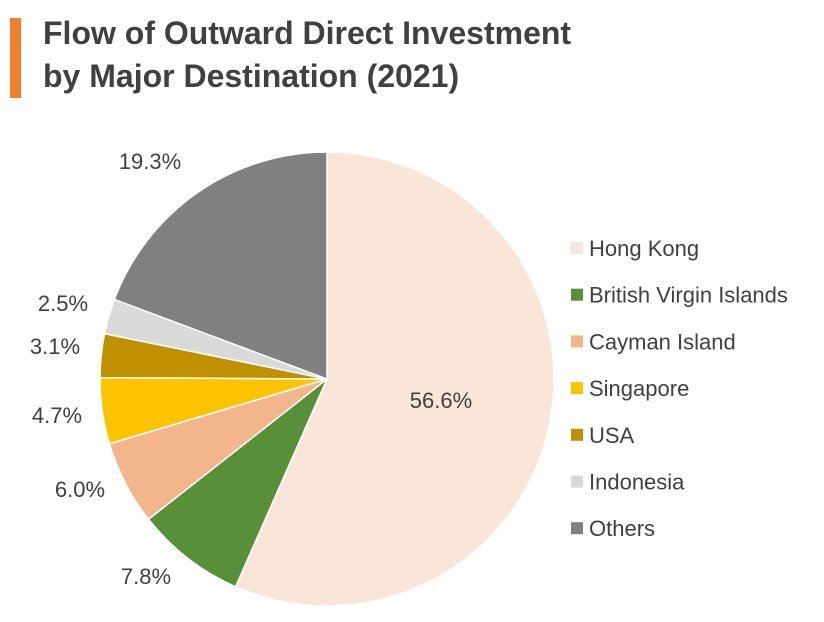 This screenshot has width=824, height=622. I want to click on legend-swatch-indonesia, so click(577, 481).